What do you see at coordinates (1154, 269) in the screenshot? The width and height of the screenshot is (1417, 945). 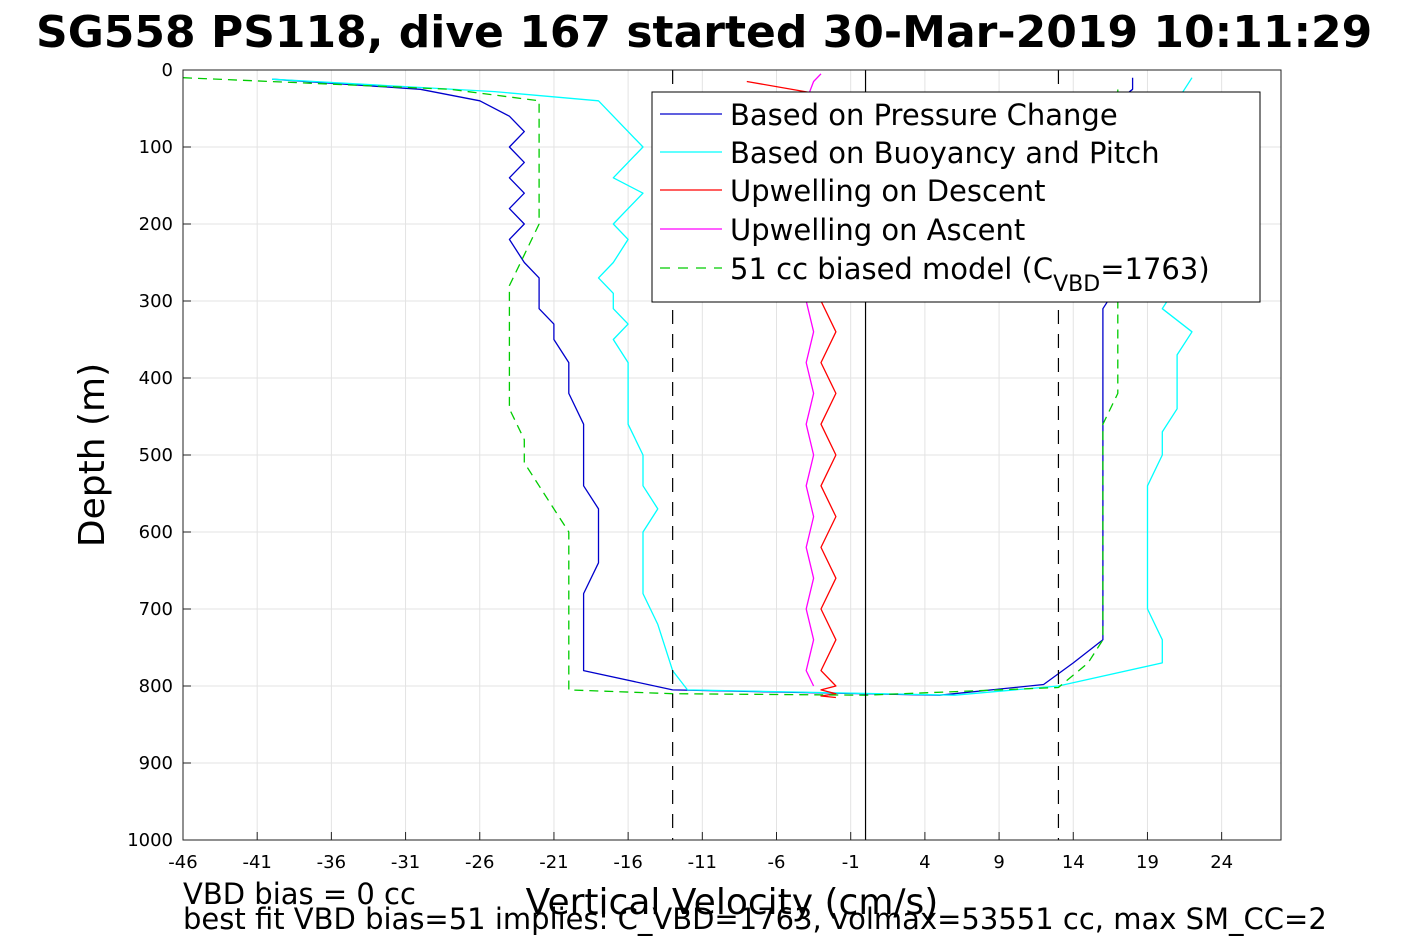 I see `legend-label-model-suffix: =1763)` at bounding box center [1154, 269].